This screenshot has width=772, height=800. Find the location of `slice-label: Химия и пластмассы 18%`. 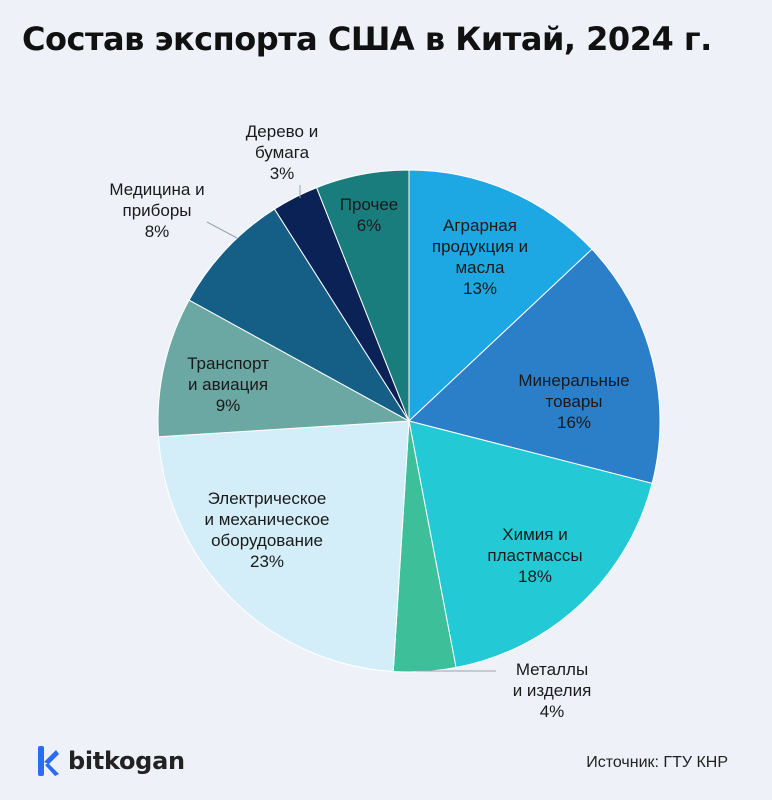

slice-label: Химия и пластмассы 18% is located at coordinates (534, 555).